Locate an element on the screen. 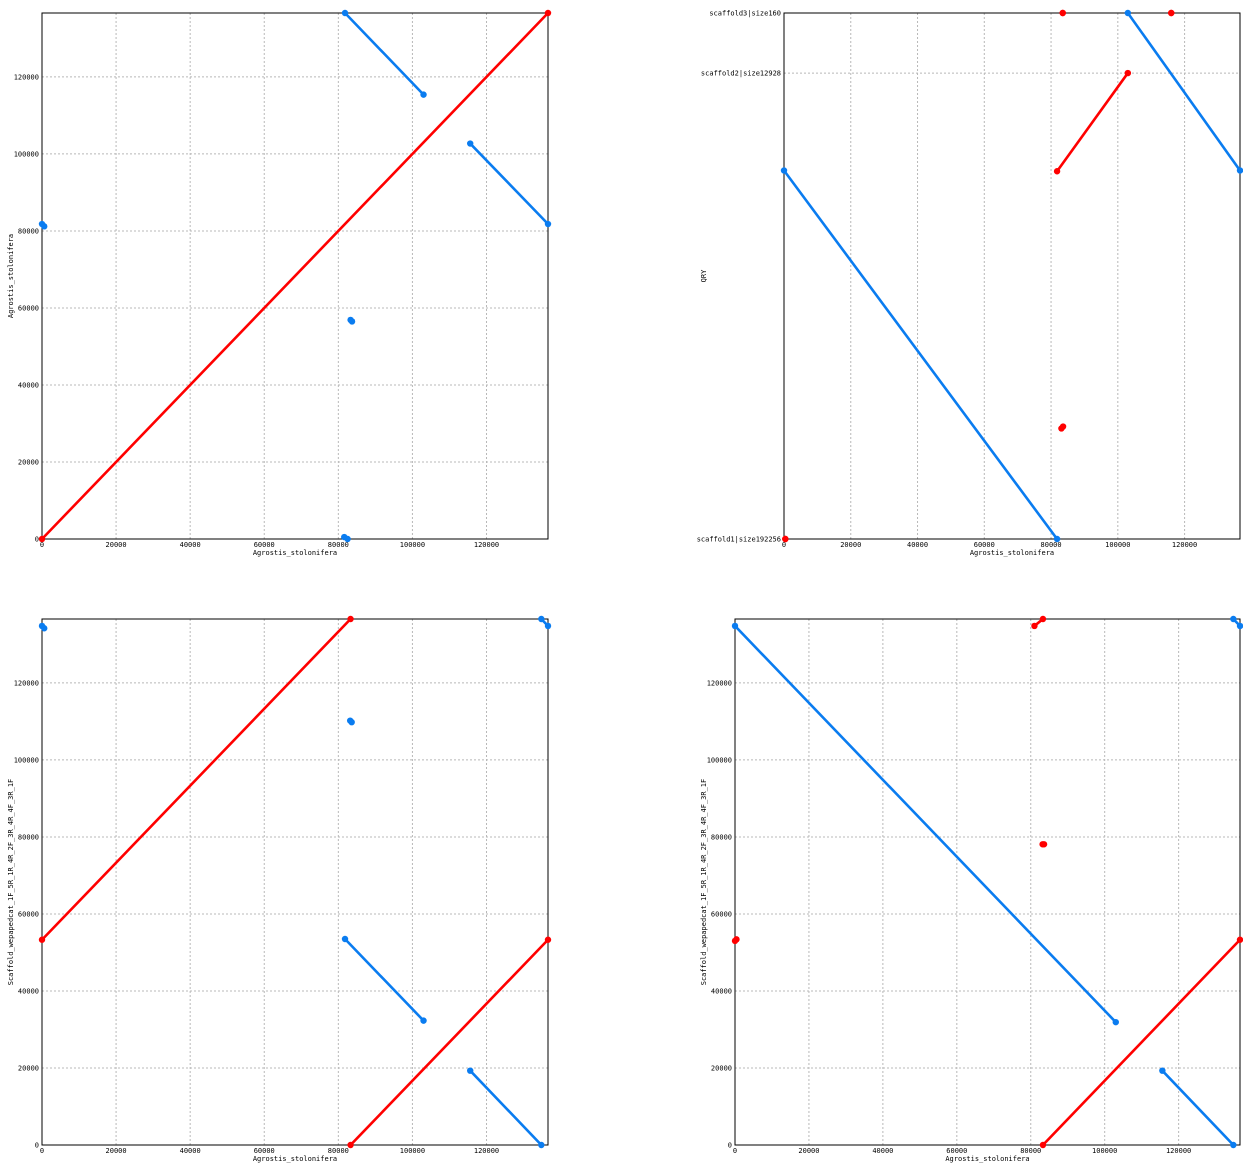 The image size is (1243, 1163). y-tick-label: 100000 is located at coordinates (719, 760).